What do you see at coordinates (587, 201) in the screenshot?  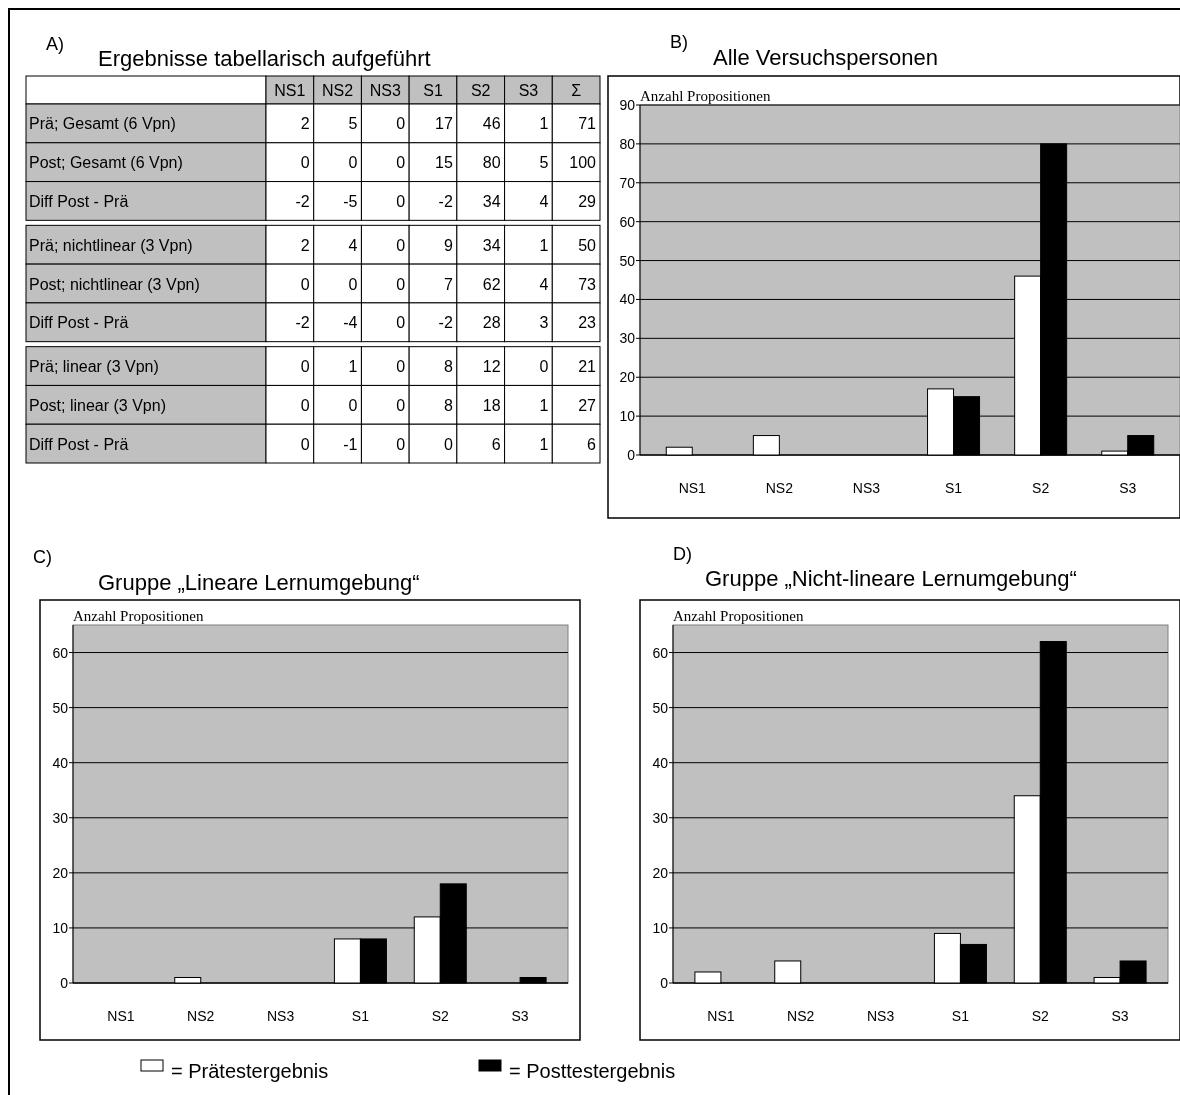 I see `data-label: 29` at bounding box center [587, 201].